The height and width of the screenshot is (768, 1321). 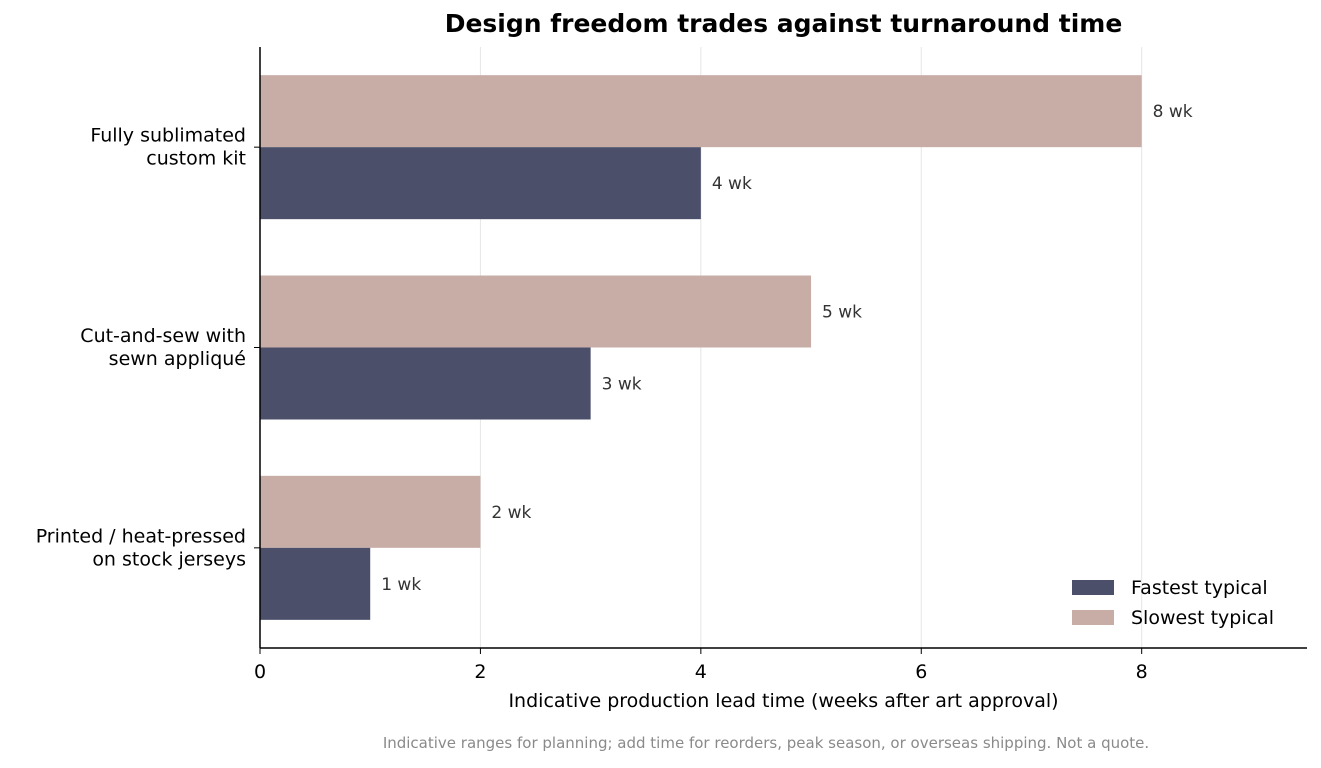 I want to click on x-tick-label: 0, so click(x=260, y=672).